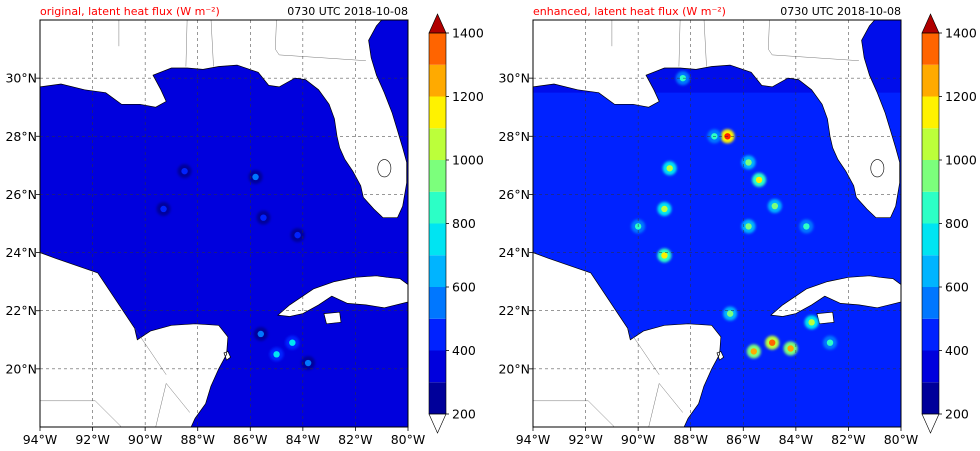 The width and height of the screenshot is (980, 451). I want to click on x-tick-label: 80°W, so click(408, 439).